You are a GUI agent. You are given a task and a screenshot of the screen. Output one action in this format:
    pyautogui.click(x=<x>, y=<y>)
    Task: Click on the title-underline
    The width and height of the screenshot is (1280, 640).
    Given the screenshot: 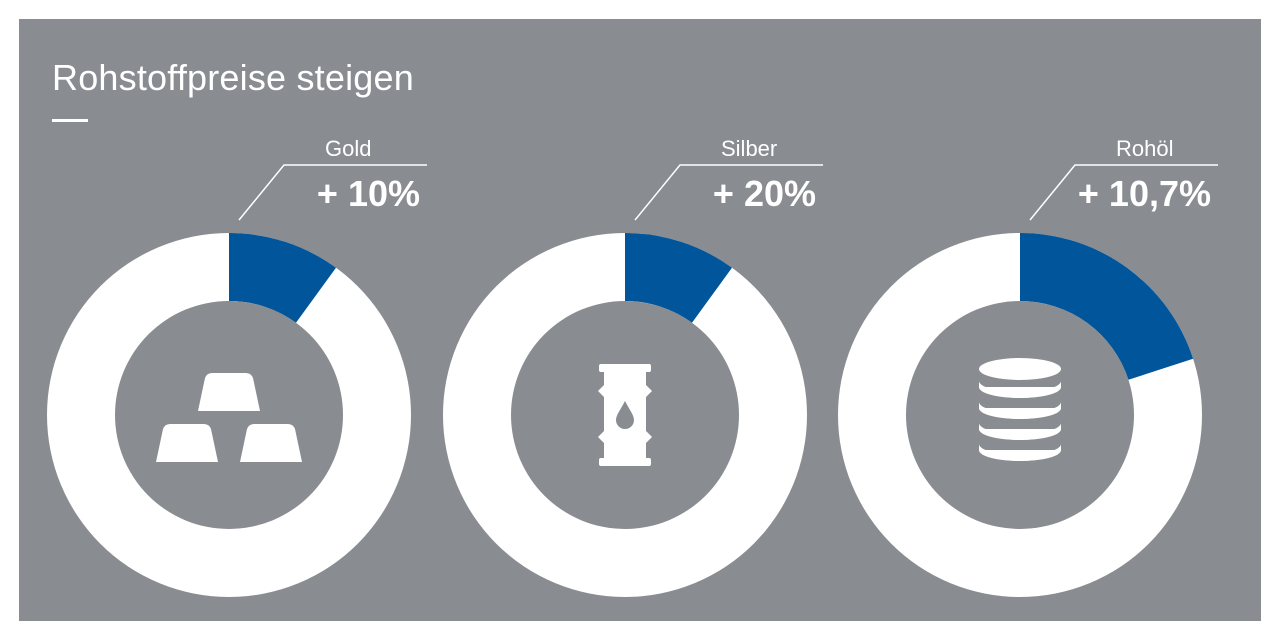 What is the action you would take?
    pyautogui.click(x=70, y=120)
    